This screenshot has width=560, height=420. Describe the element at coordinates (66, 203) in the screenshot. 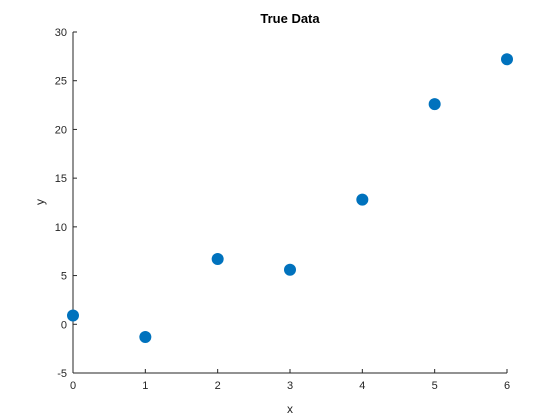

I see `y-axis-ticks: -5 0 5 10 15 20 25 30` at that location.